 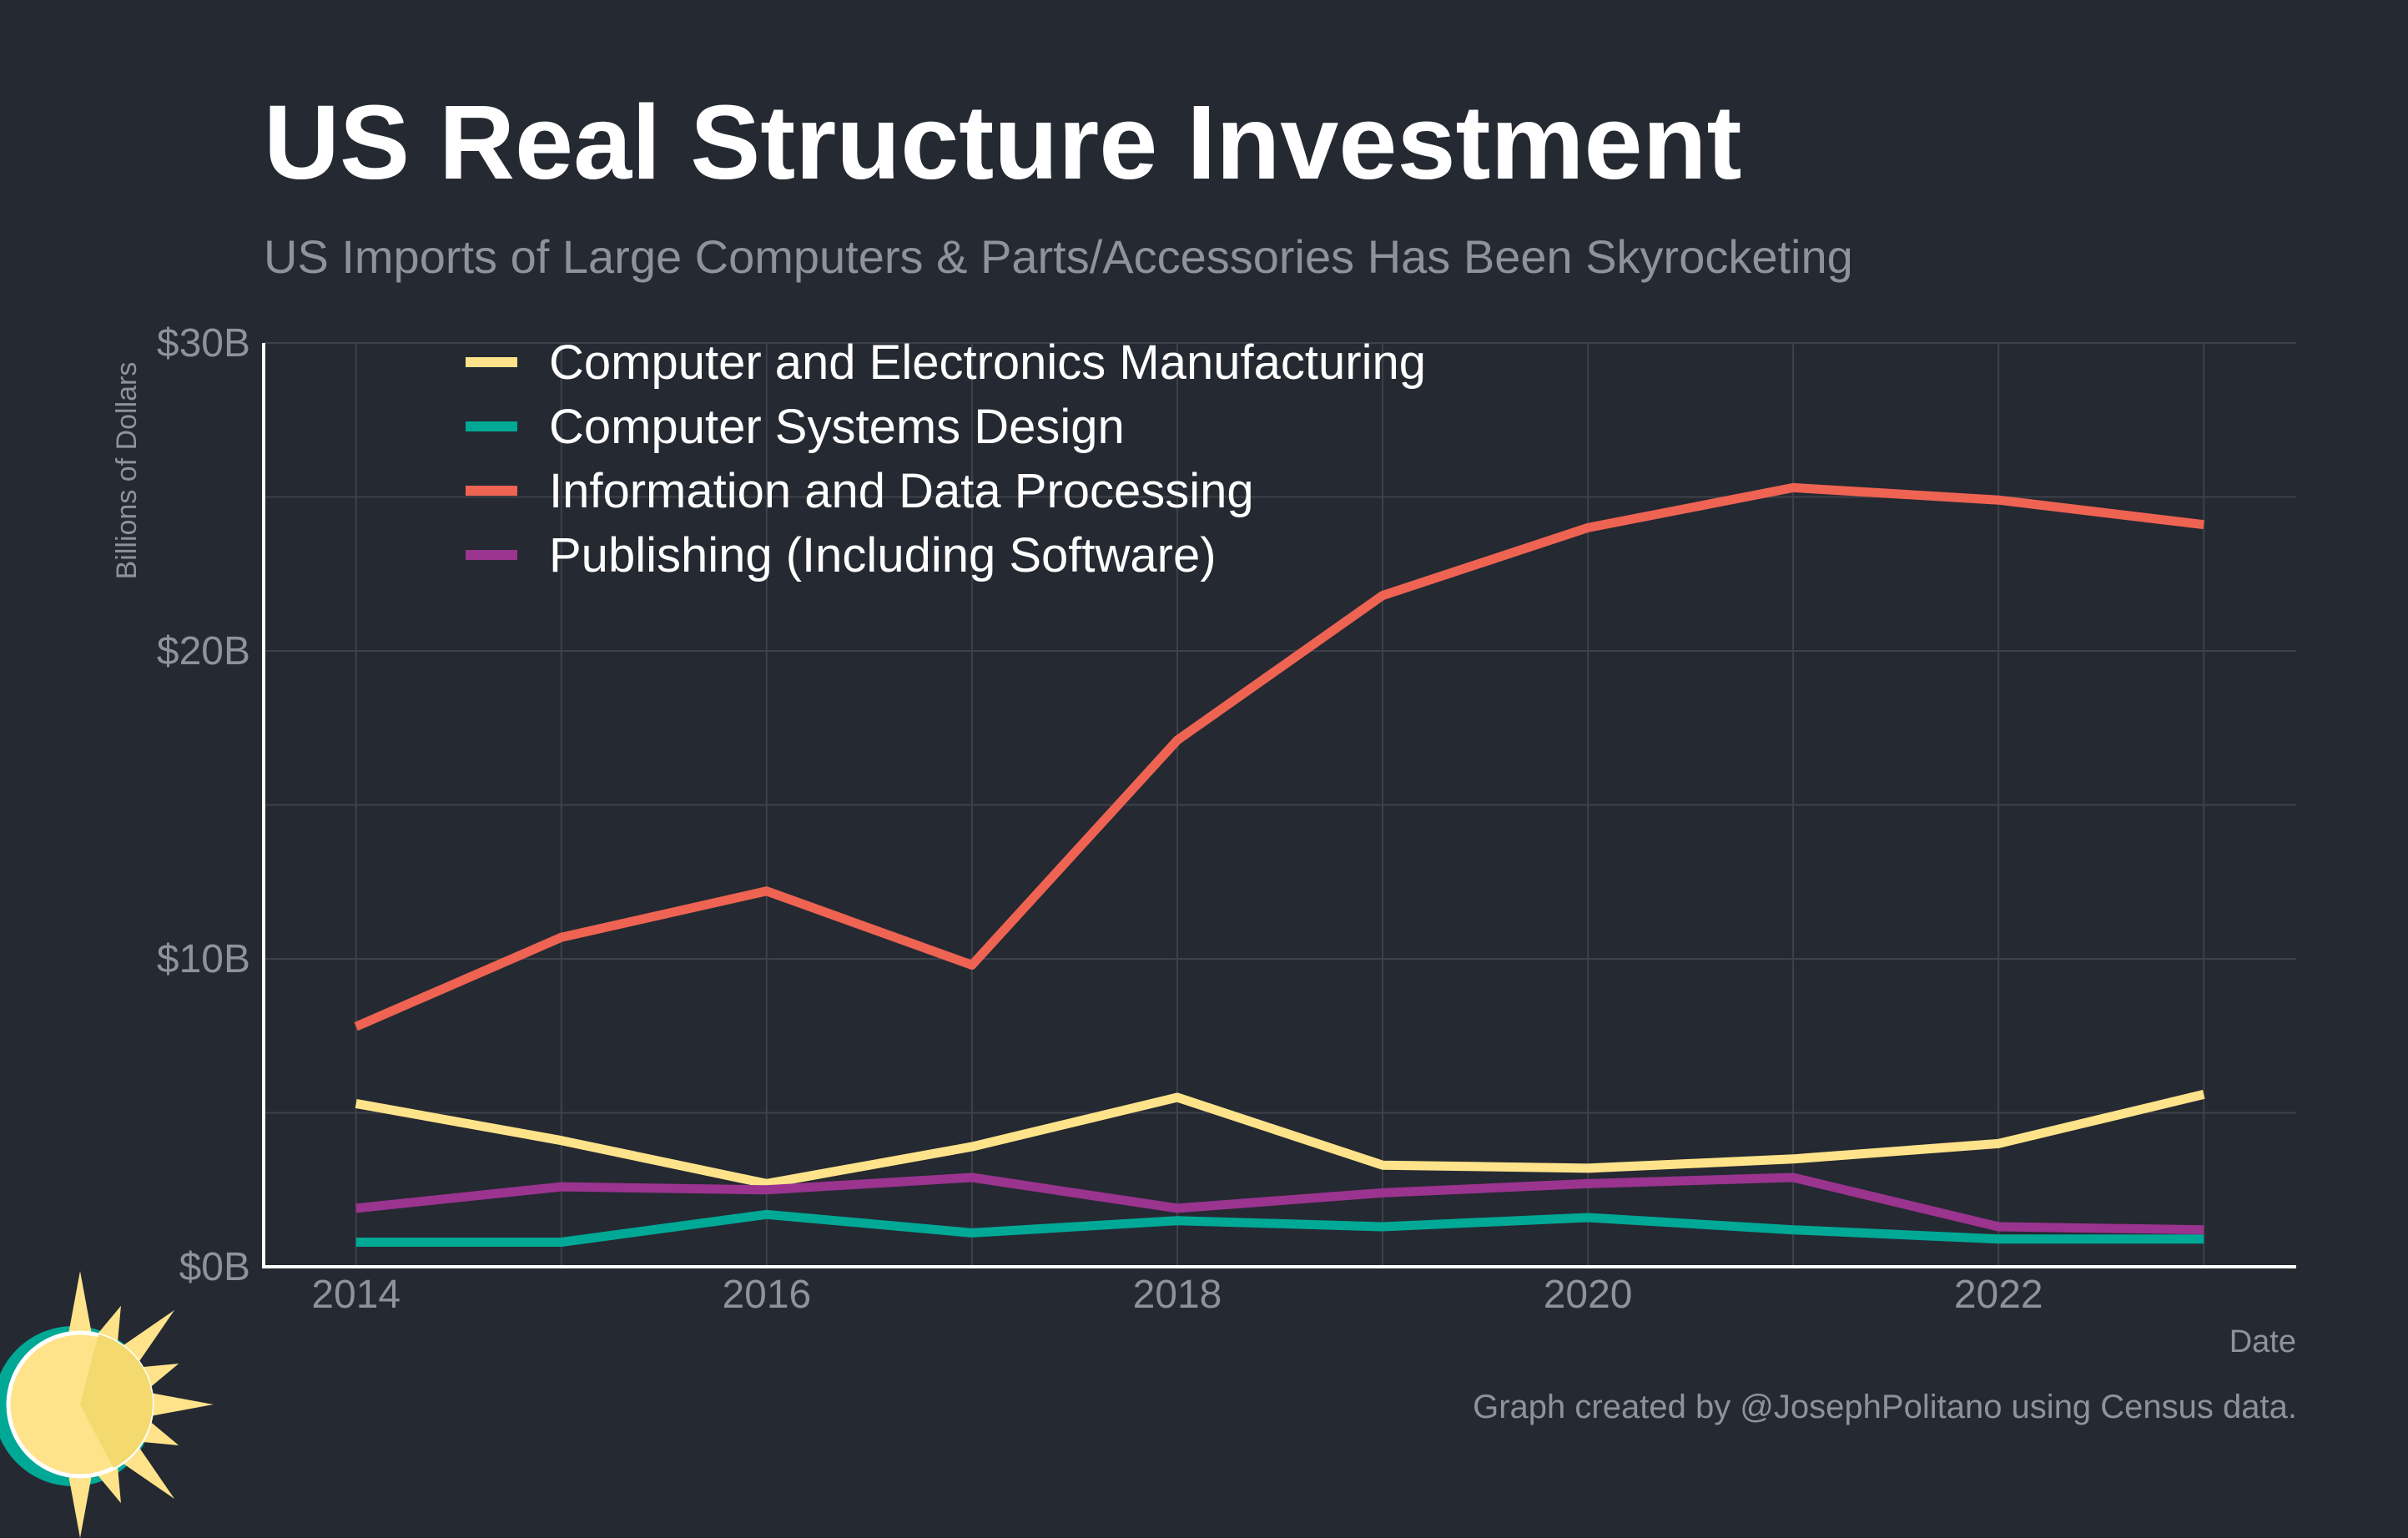 What do you see at coordinates (1998, 1295) in the screenshot?
I see `x-tick-label: 2022` at bounding box center [1998, 1295].